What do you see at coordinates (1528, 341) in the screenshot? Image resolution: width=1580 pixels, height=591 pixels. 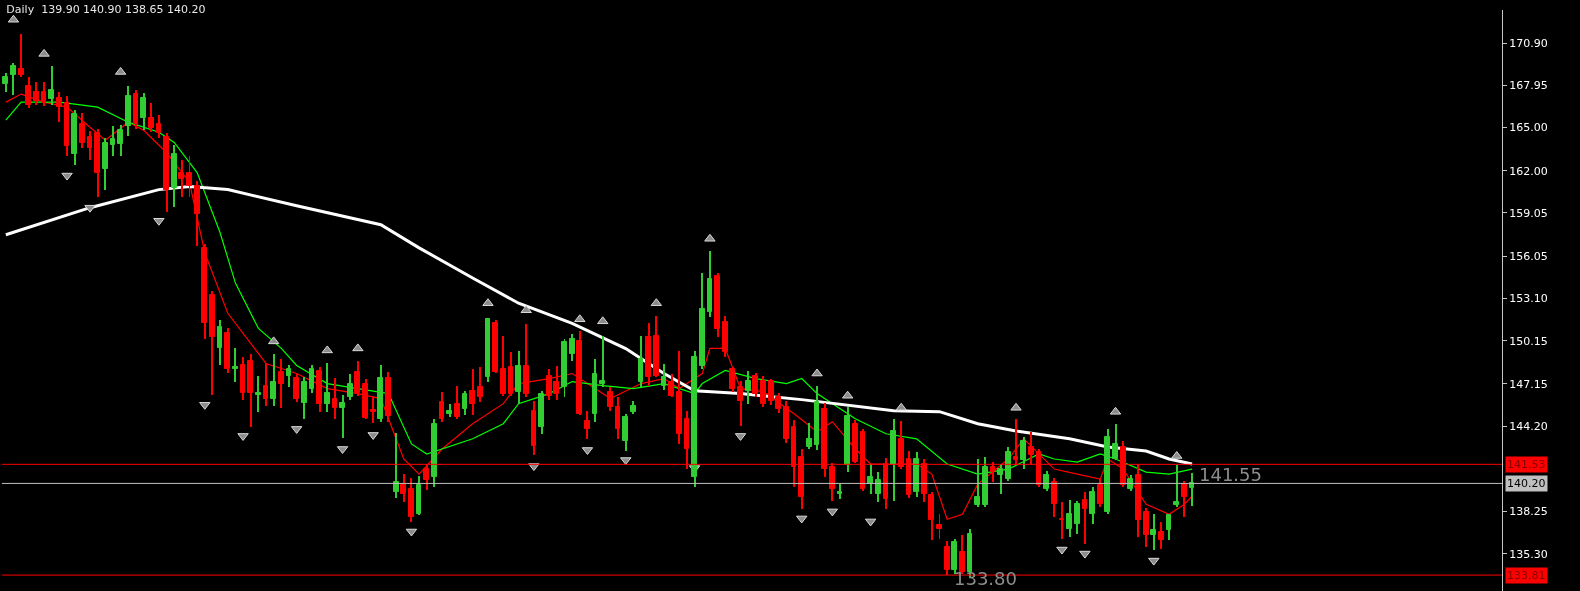 I see `y-tick-label: 150.15` at bounding box center [1528, 341].